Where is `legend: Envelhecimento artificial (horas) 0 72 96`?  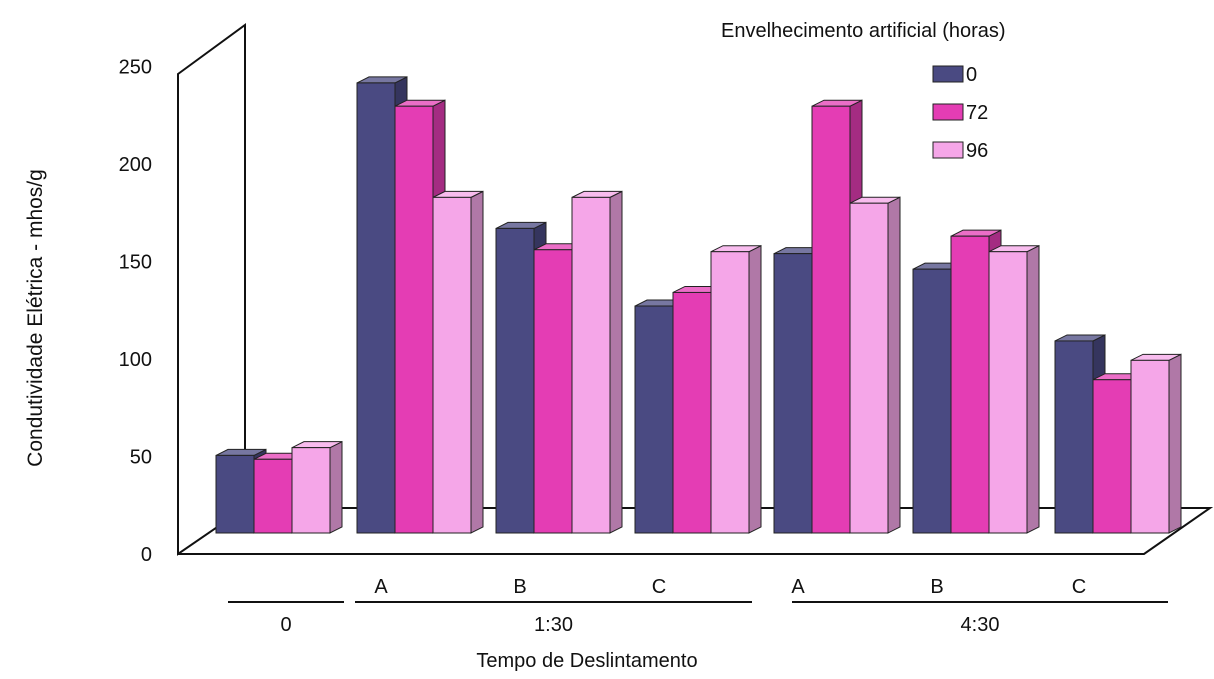
legend: Envelhecimento artificial (horas) 0 72 96 is located at coordinates (863, 91).